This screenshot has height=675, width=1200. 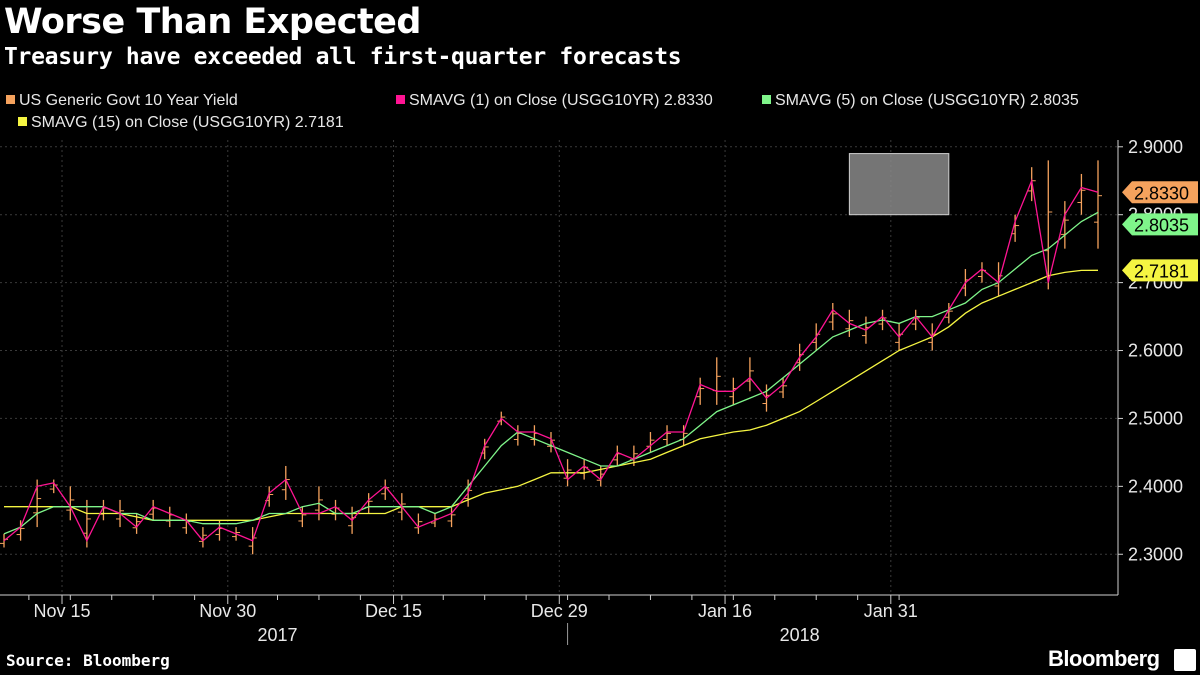 What do you see at coordinates (212, 22) in the screenshot?
I see `chart-title: Worse Than Expected` at bounding box center [212, 22].